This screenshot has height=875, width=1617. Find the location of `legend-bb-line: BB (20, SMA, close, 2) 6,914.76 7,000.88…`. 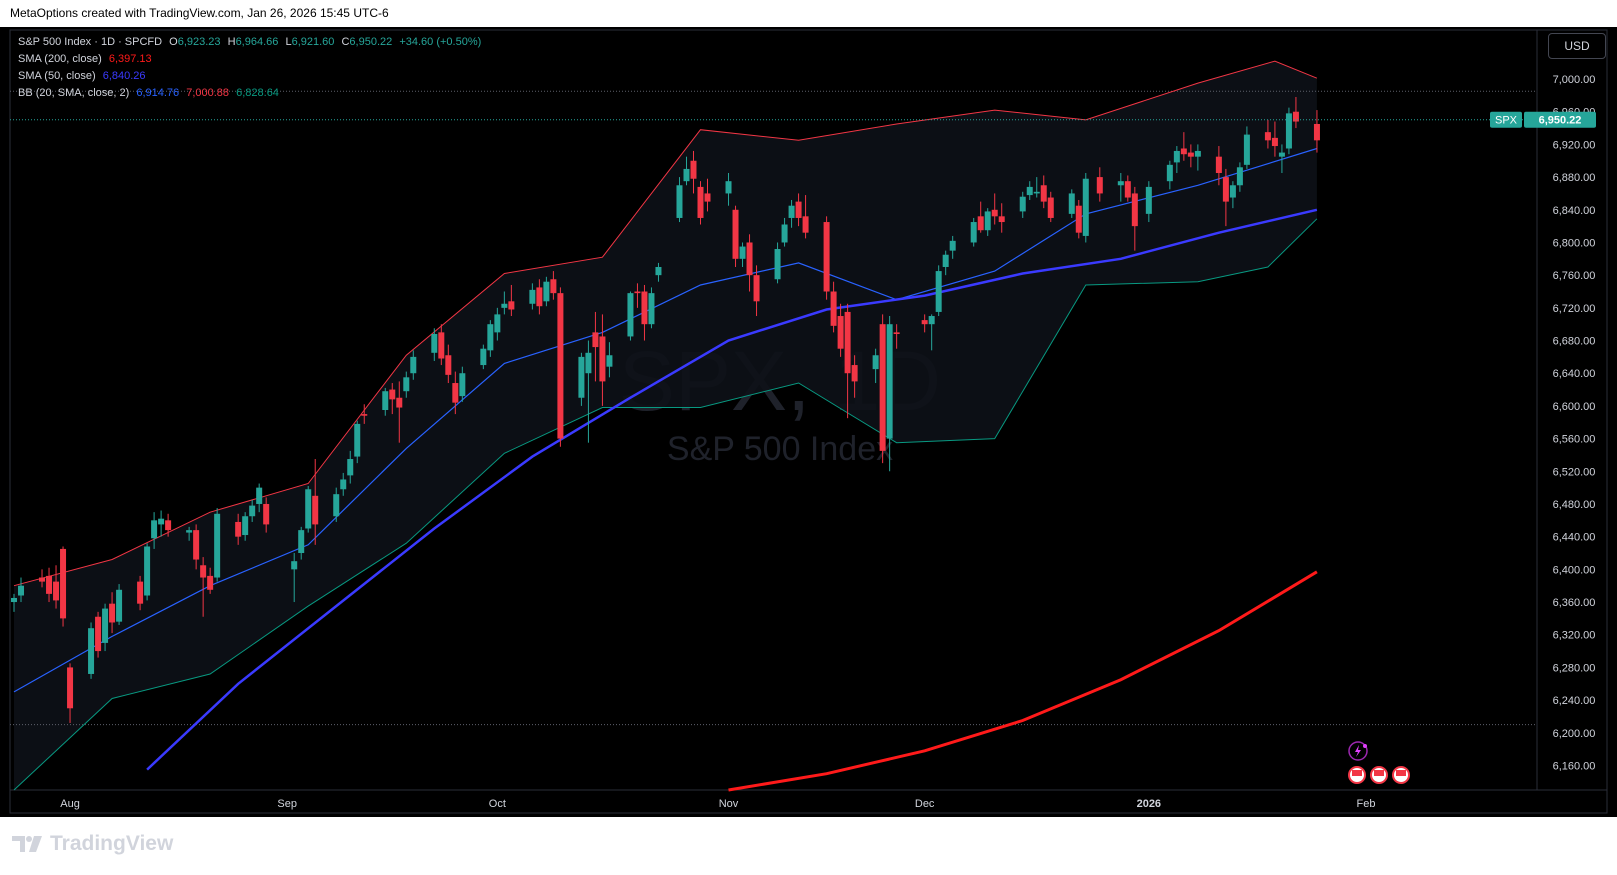

legend-bb-line: BB (20, SMA, close, 2) 6,914.76 7,000.88… is located at coordinates (150, 93).